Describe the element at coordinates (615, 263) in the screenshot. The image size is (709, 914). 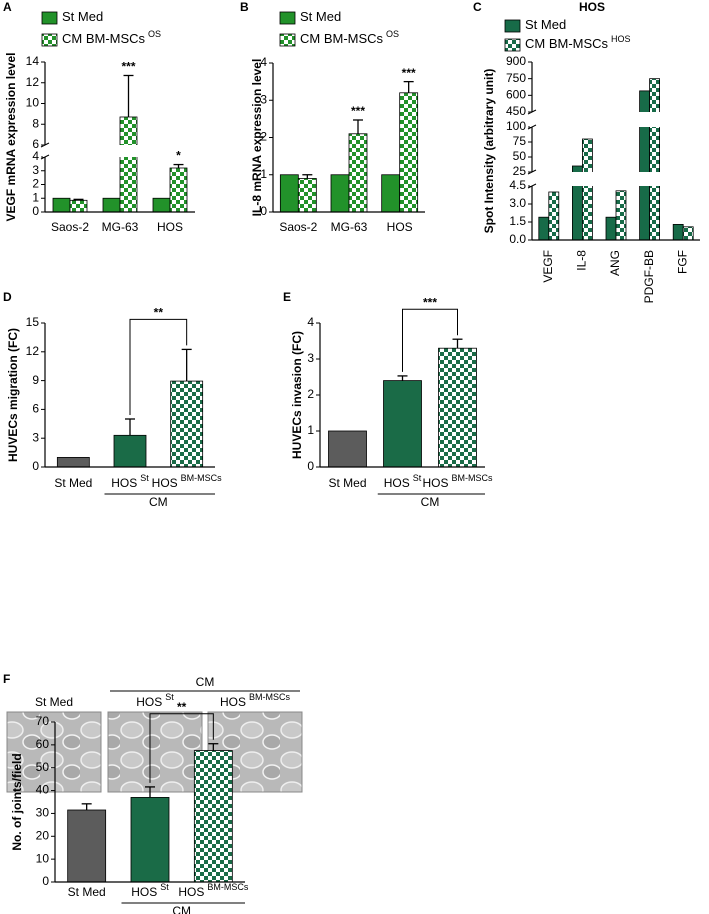
I see `x-tick-label: ANG` at that location.